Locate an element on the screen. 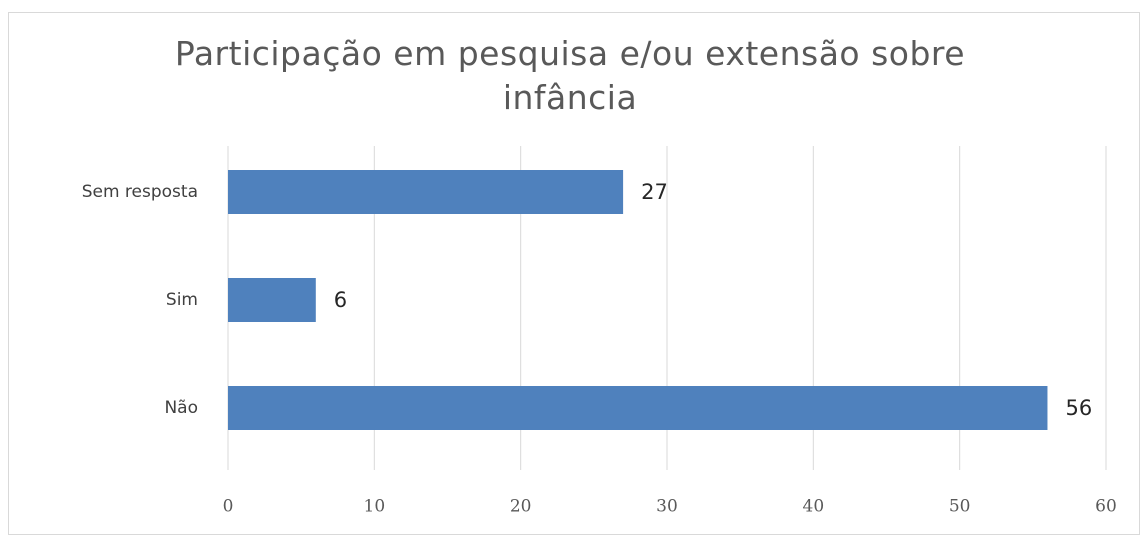  value-label: 56 is located at coordinates (1078, 408).